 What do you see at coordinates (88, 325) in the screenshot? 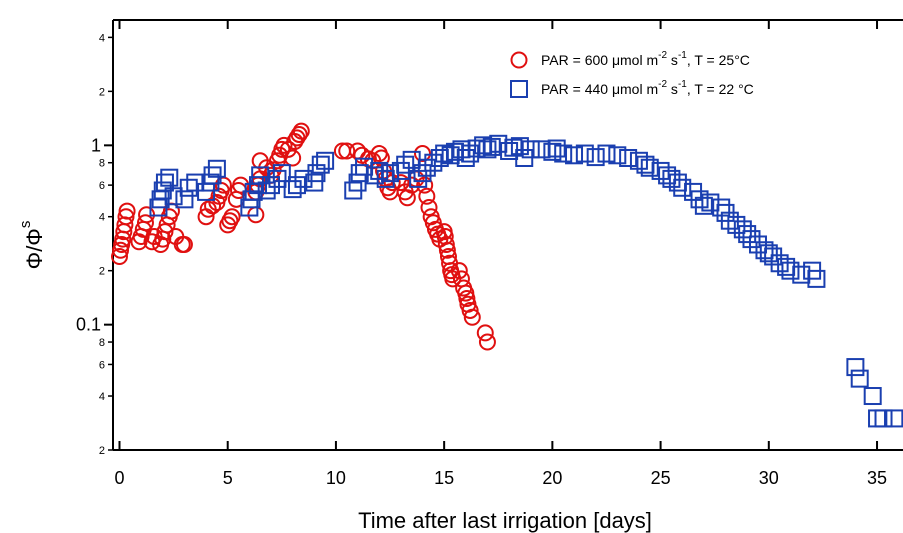
I see `y-major-tick-label: 0.1` at bounding box center [88, 325].